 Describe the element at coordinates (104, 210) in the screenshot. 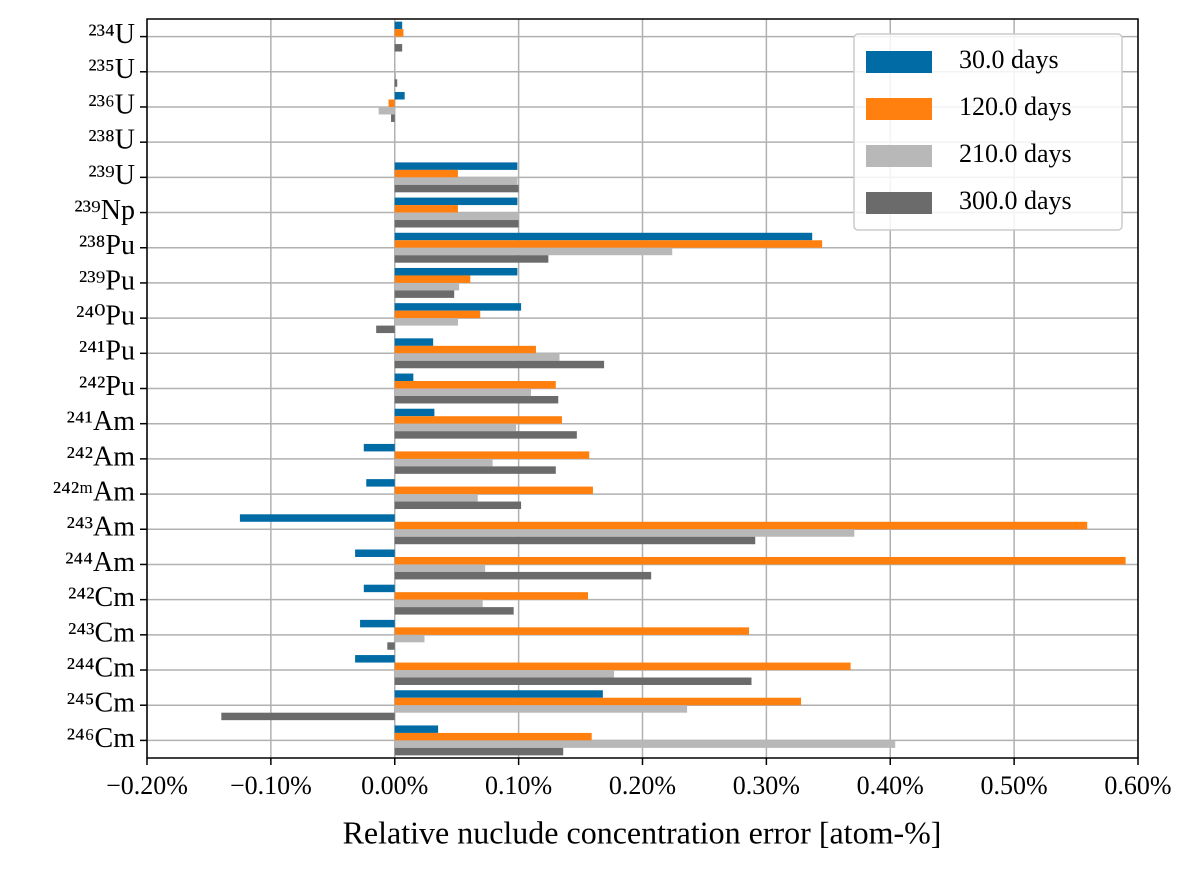

I see `y-tick-label: ²³⁹Np` at that location.